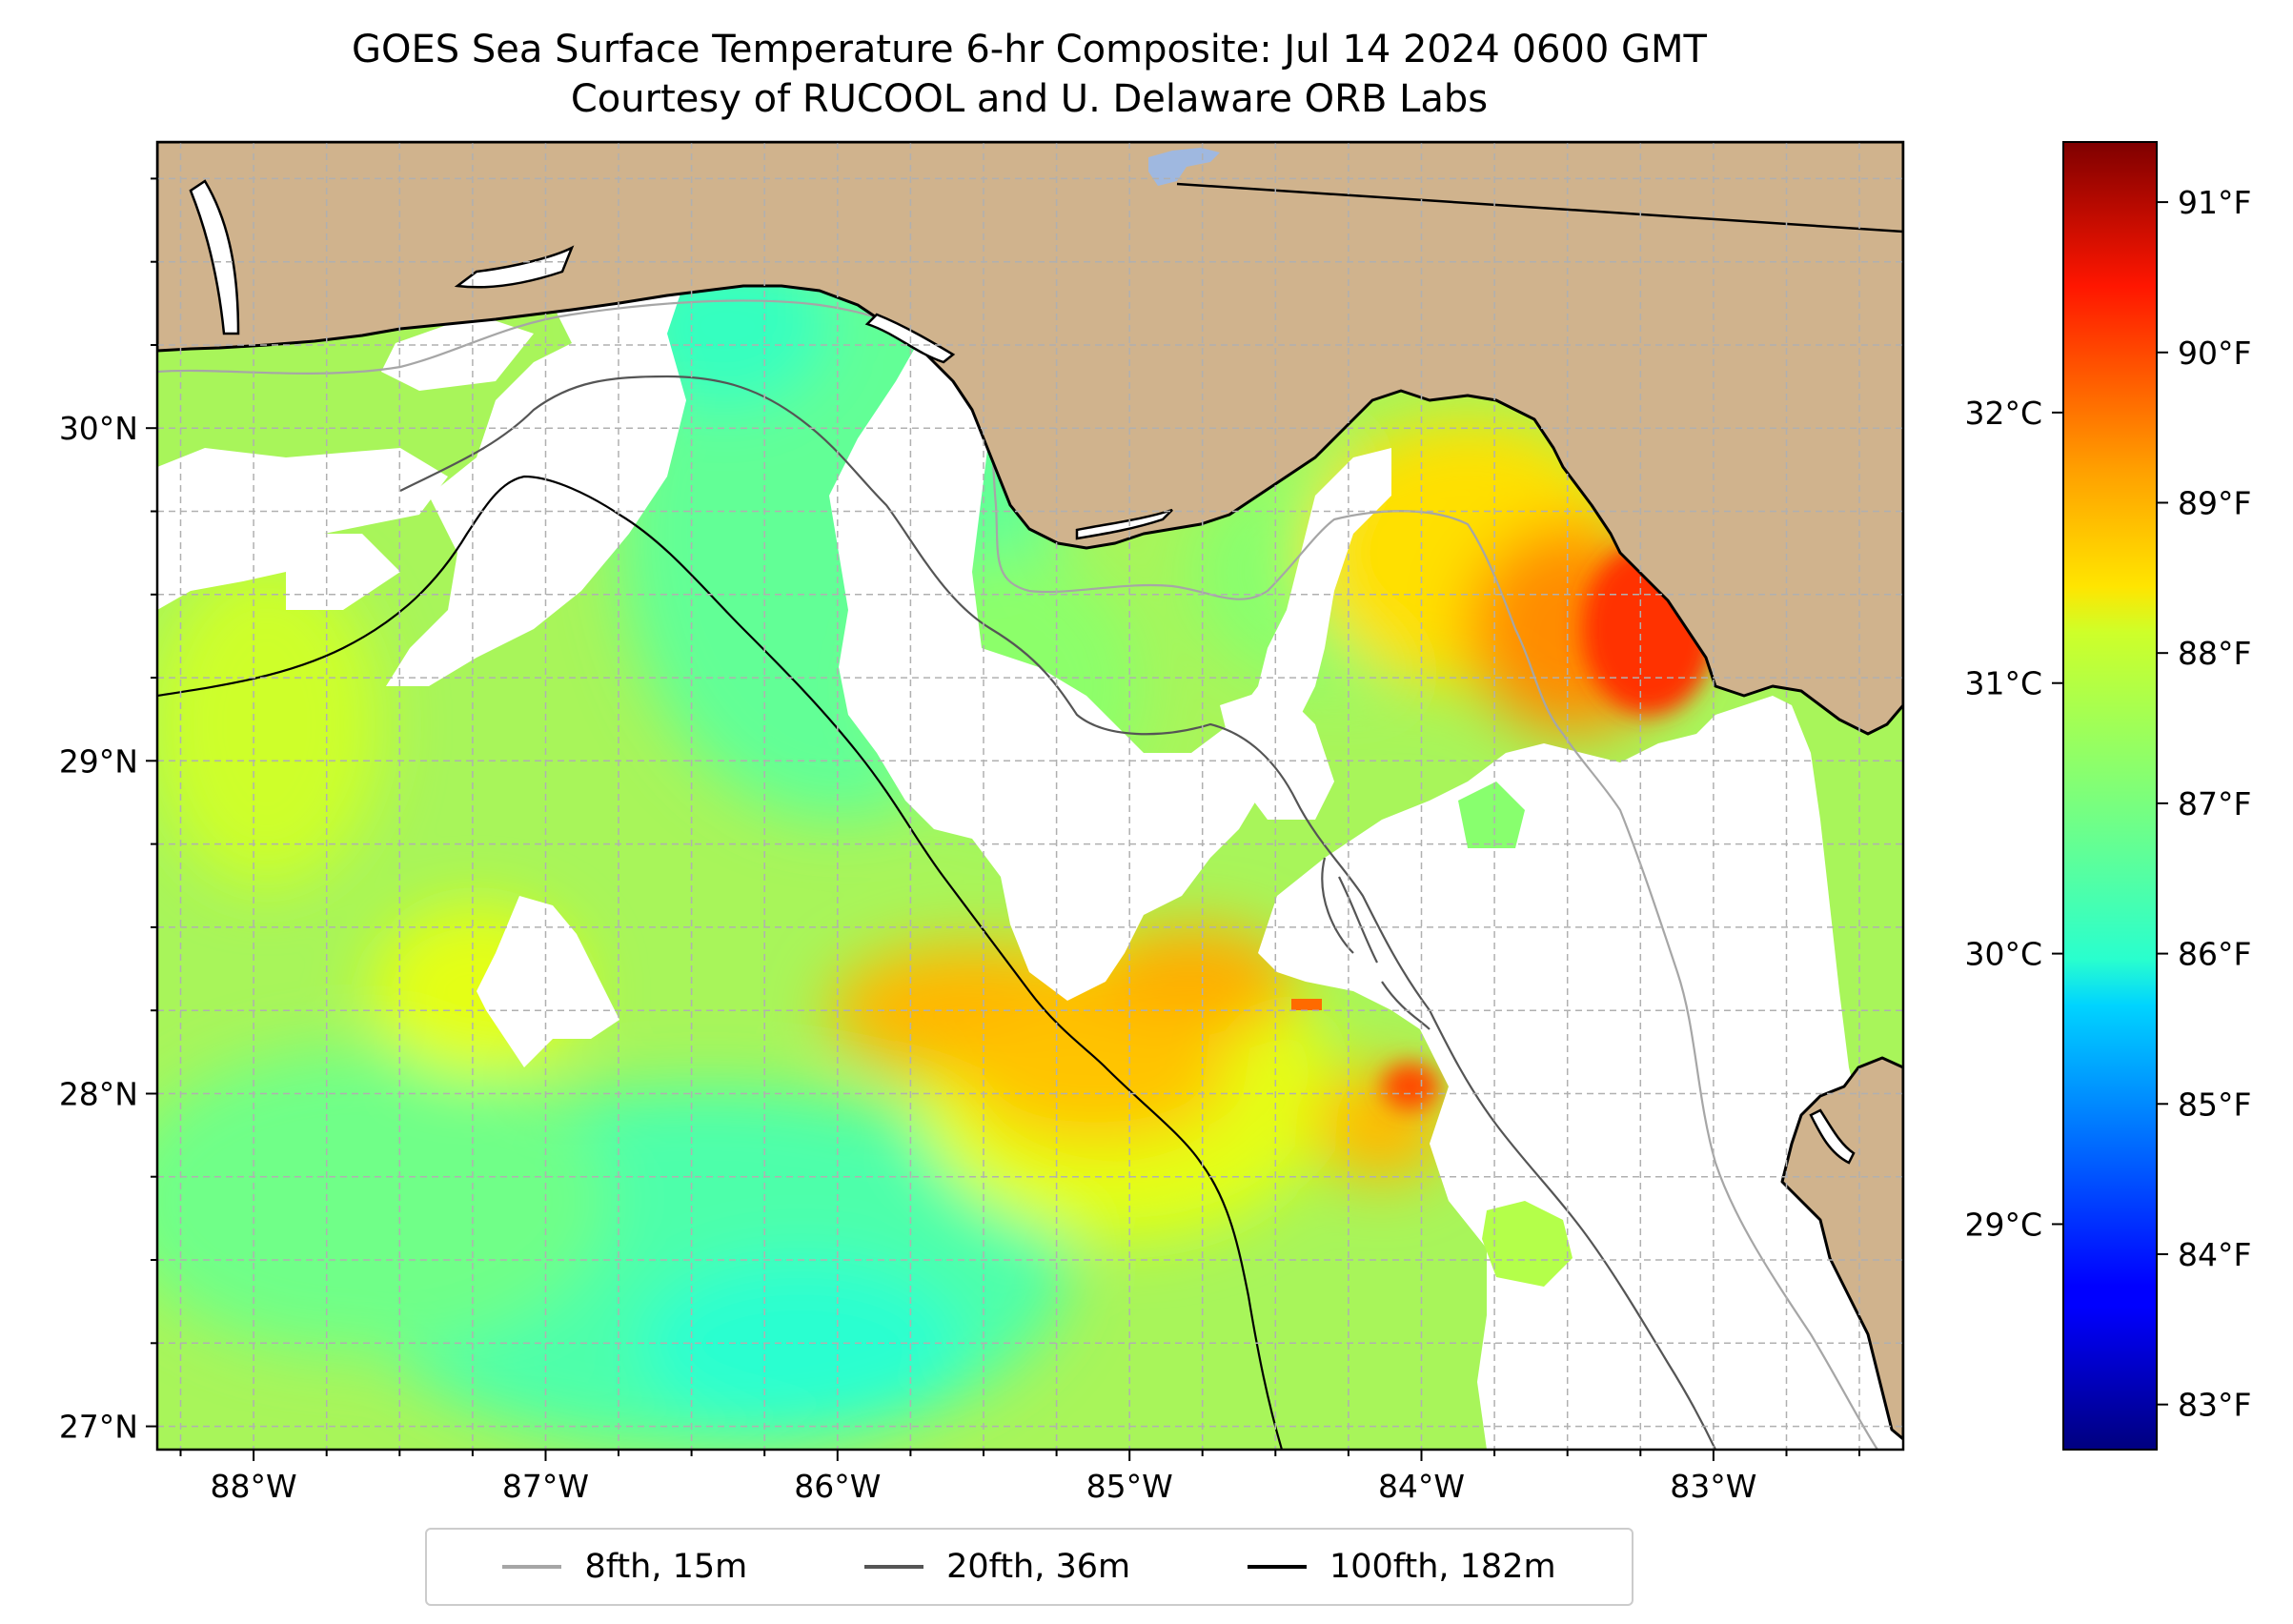 The height and width of the screenshot is (1624, 2293). What do you see at coordinates (1713, 1486) in the screenshot?
I see `lon-tick-label: 83°W` at bounding box center [1713, 1486].